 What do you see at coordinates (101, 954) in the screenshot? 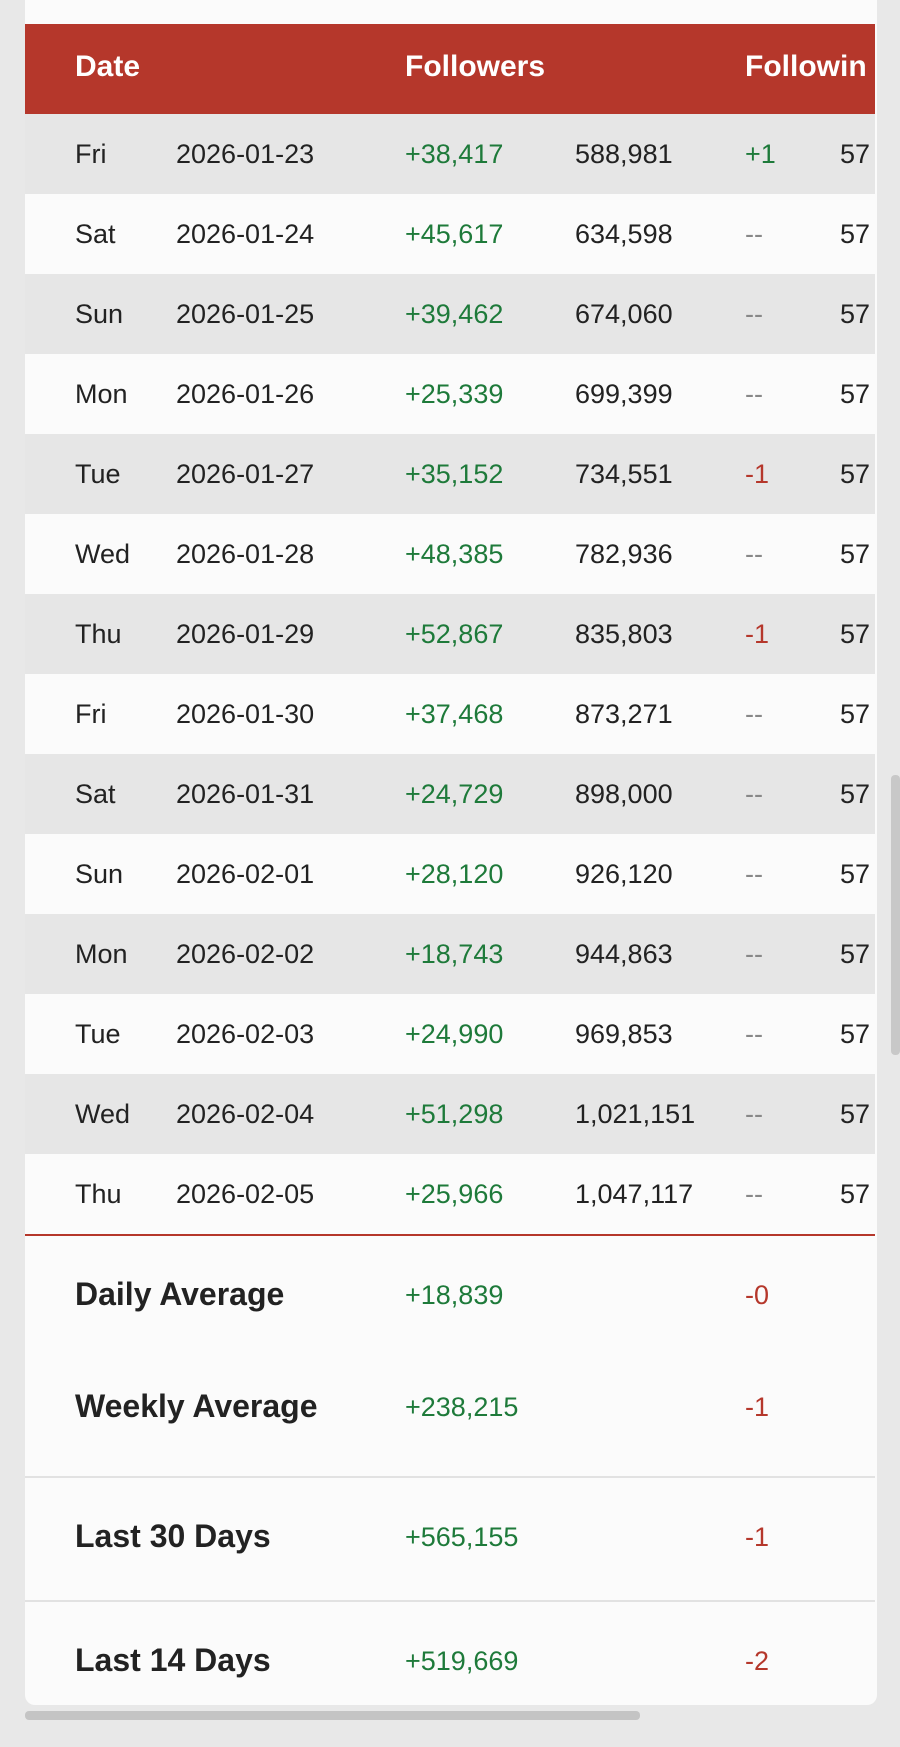
I see `row-day: Mon` at bounding box center [101, 954].